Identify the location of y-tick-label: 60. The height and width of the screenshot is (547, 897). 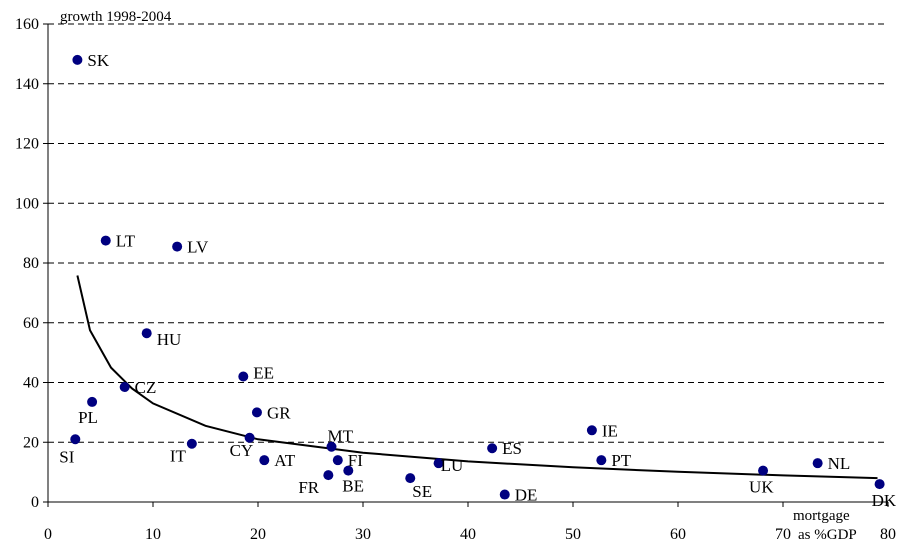
(31, 323).